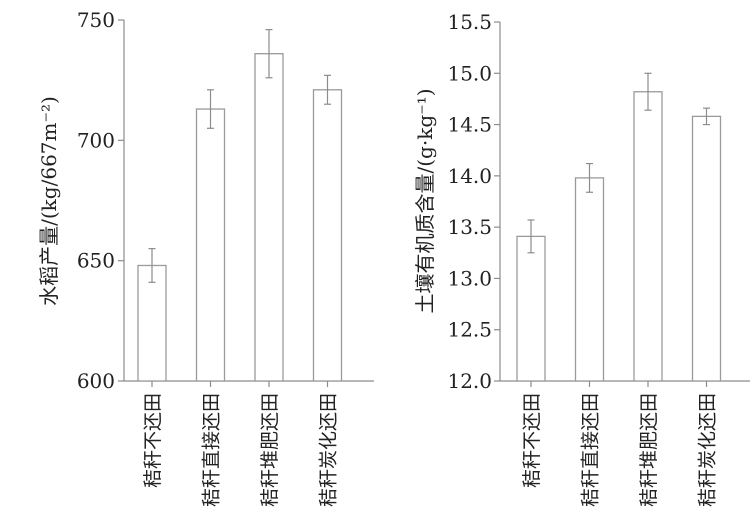 The height and width of the screenshot is (531, 755). Describe the element at coordinates (469, 176) in the screenshot. I see `y-tick-label: 14.0` at that location.